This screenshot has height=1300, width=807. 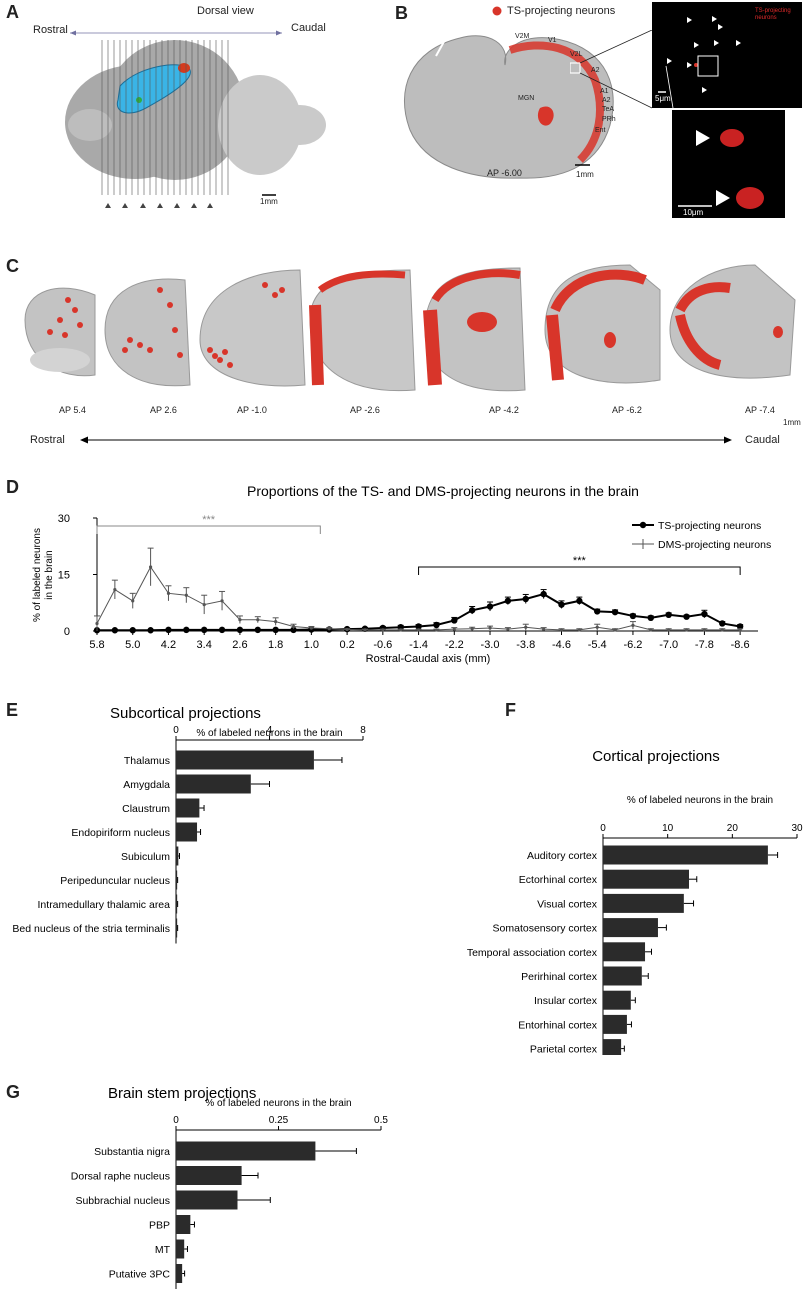 What do you see at coordinates (643, 525) in the screenshot?
I see `legend-marker-ts` at bounding box center [643, 525].